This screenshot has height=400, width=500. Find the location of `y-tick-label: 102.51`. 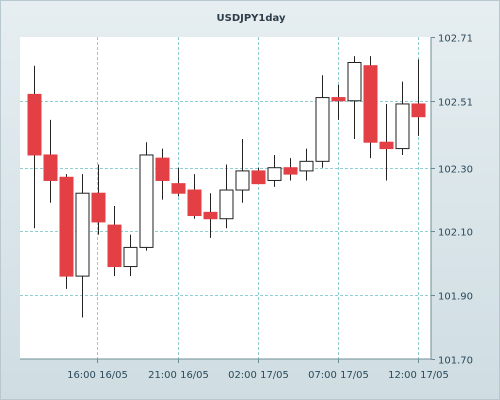

y-tick-label: 102.51 is located at coordinates (455, 103).